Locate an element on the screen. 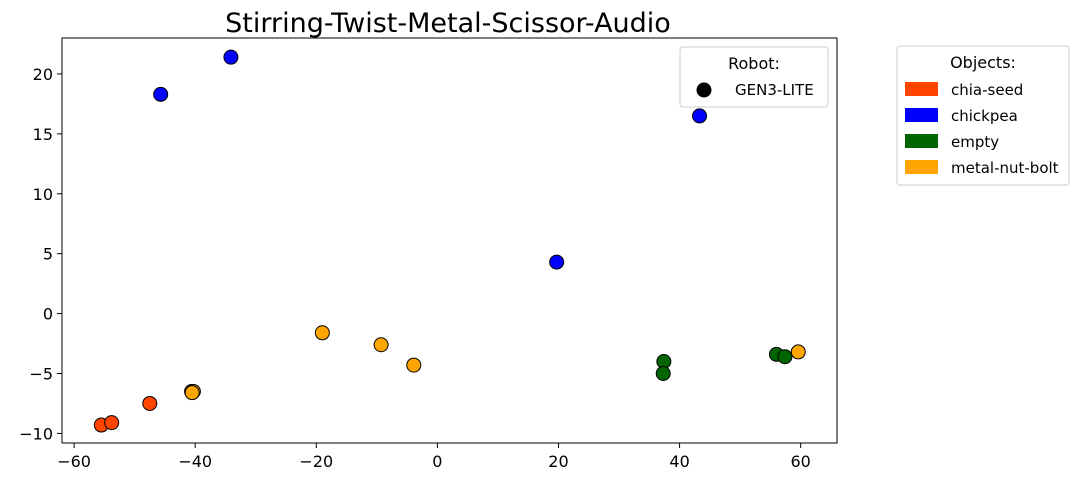  x-tick-label-2: −20 is located at coordinates (316, 461).